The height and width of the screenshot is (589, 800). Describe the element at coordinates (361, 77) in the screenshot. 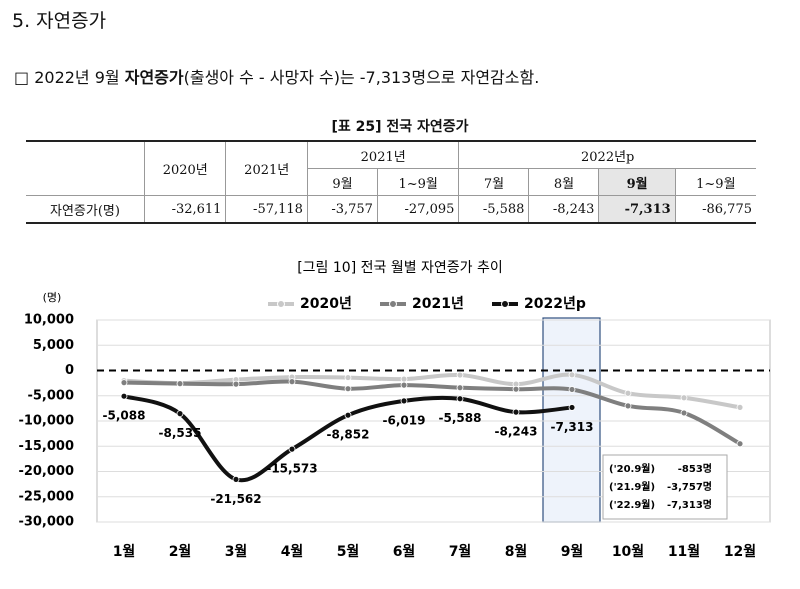

I see `summary-text: (출생아 수 - 사망자 수)는 -7,313명으로 자연감소함.` at that location.